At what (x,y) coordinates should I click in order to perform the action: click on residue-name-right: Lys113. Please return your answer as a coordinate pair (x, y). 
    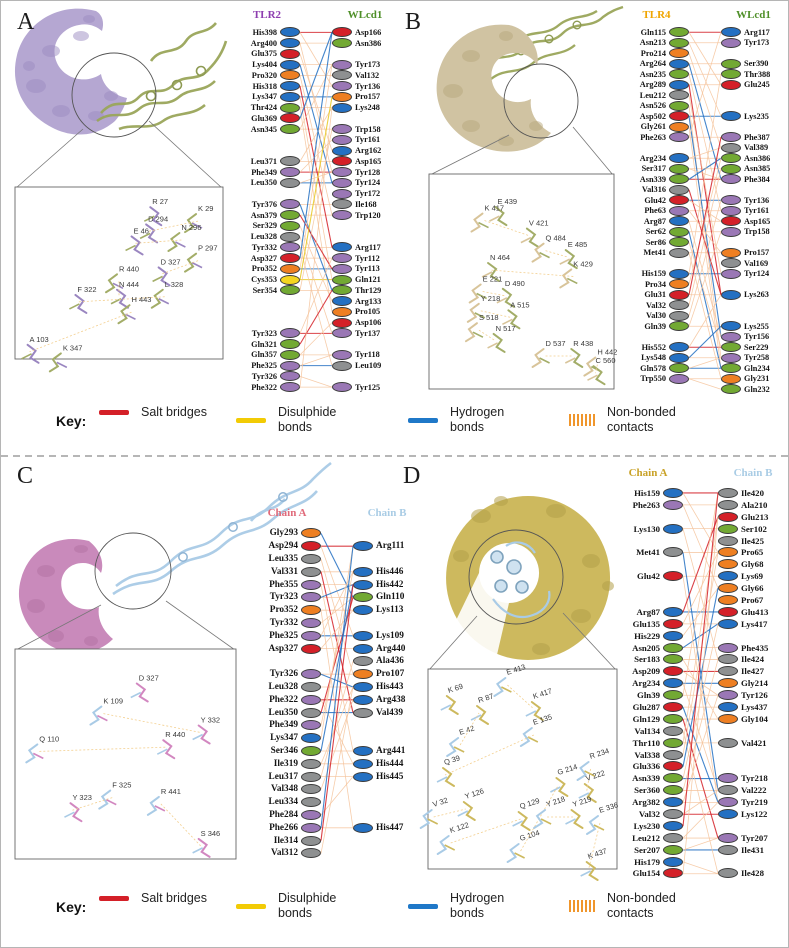
    Looking at the image, I should click on (390, 610).